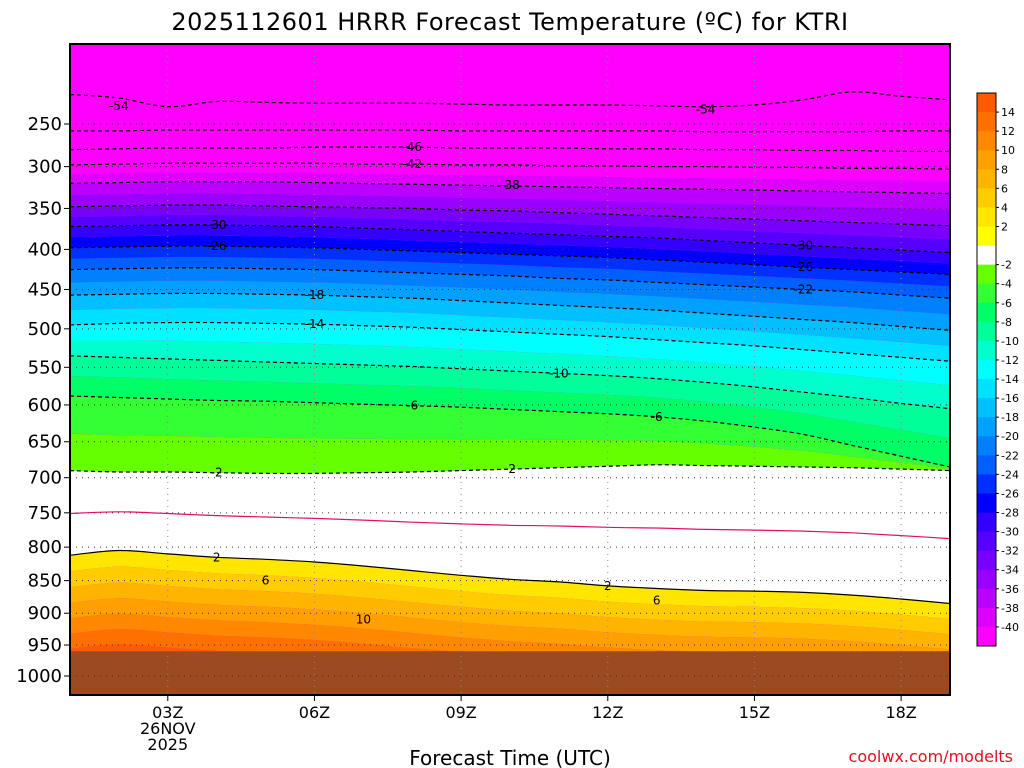 Image resolution: width=1024 pixels, height=768 pixels. Describe the element at coordinates (167, 712) in the screenshot. I see `time-tick-label: 03Z` at that location.